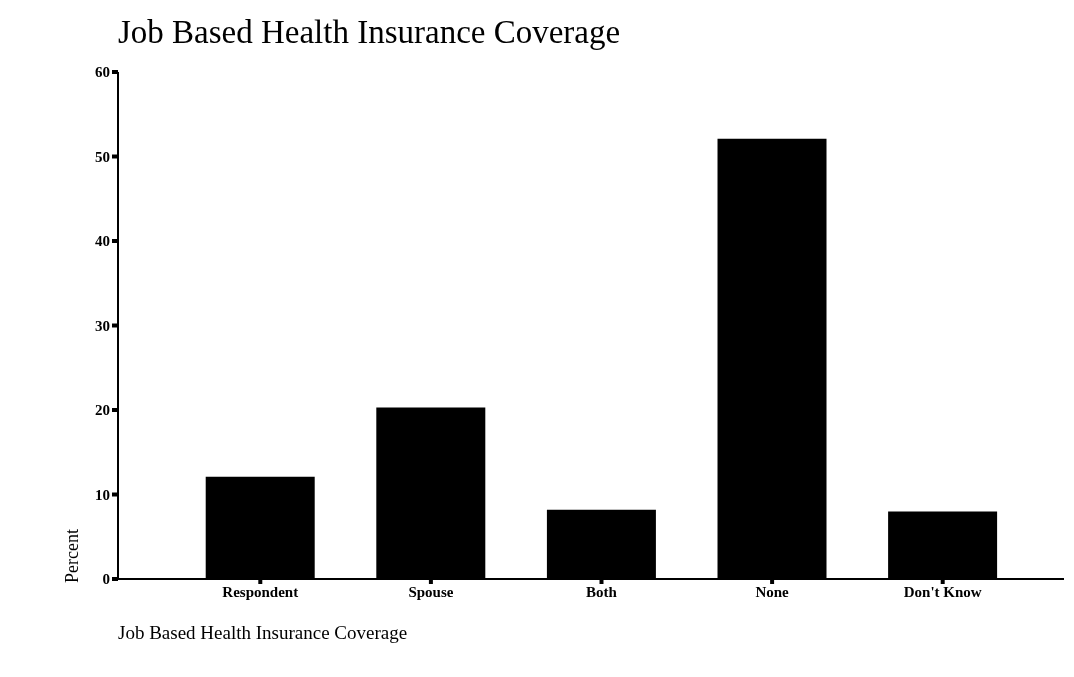 The image size is (1074, 677). I want to click on x-axis-title: Job Based Health Insurance Coverage, so click(263, 633).